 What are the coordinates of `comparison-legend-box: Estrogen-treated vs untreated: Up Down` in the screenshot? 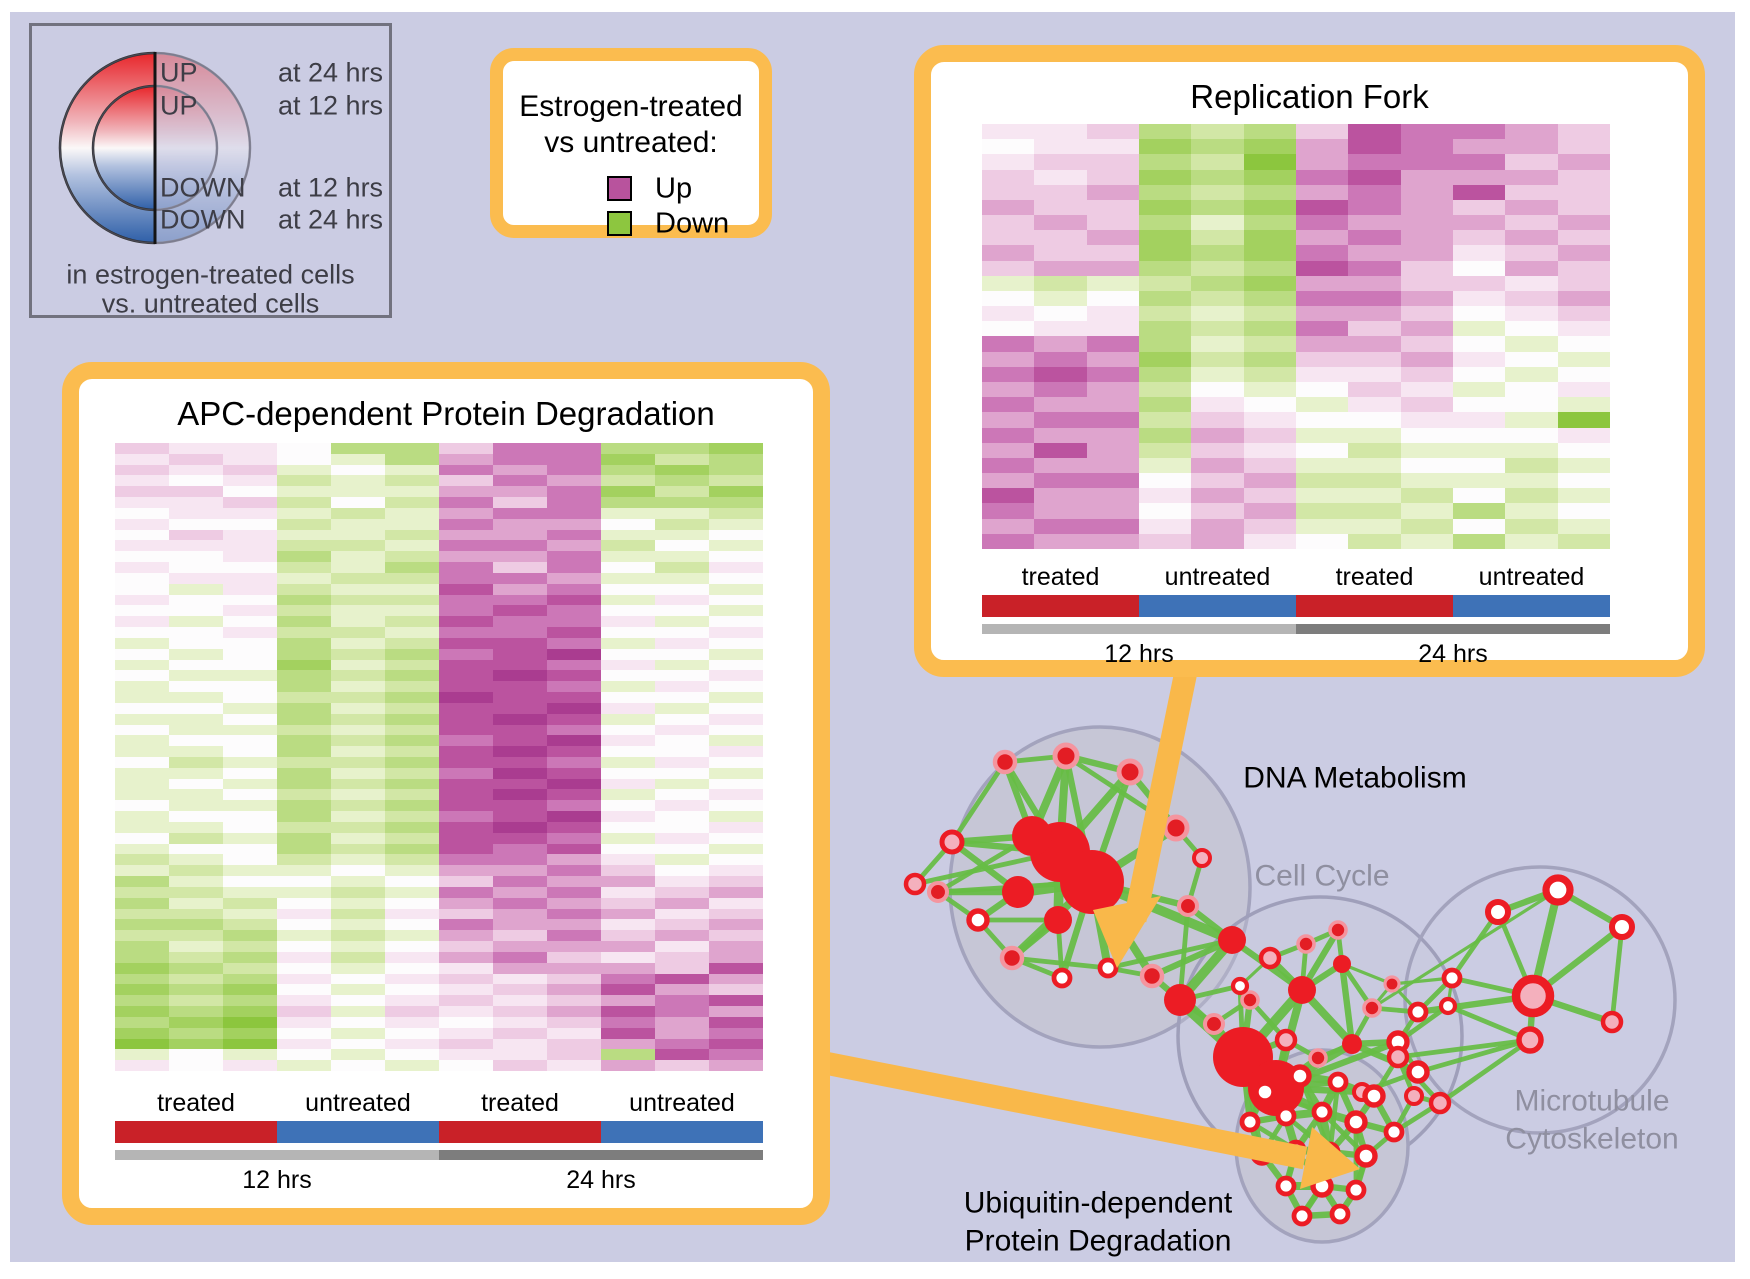 It's located at (631, 144).